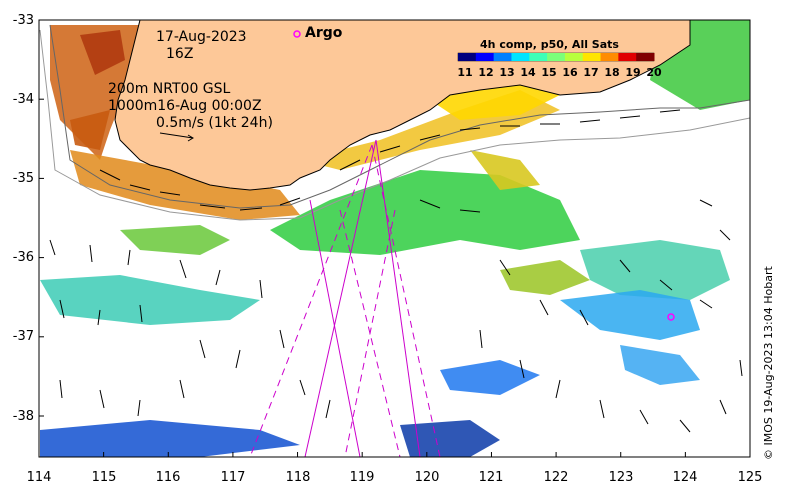  Describe the element at coordinates (23, 336) in the screenshot. I see `y-tick-label: -37` at that location.